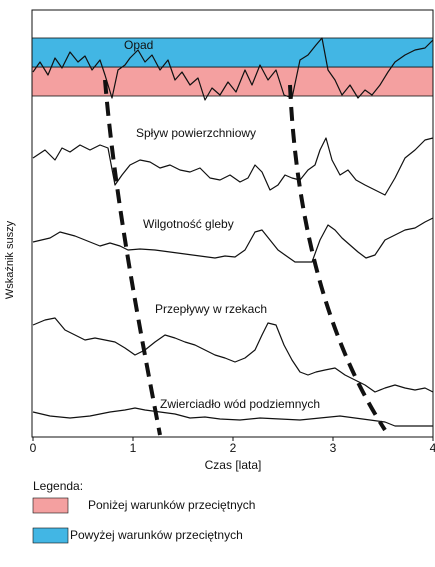  Describe the element at coordinates (240, 404) in the screenshot. I see `curve-label: Zwierciadło wód podziemnych` at that location.